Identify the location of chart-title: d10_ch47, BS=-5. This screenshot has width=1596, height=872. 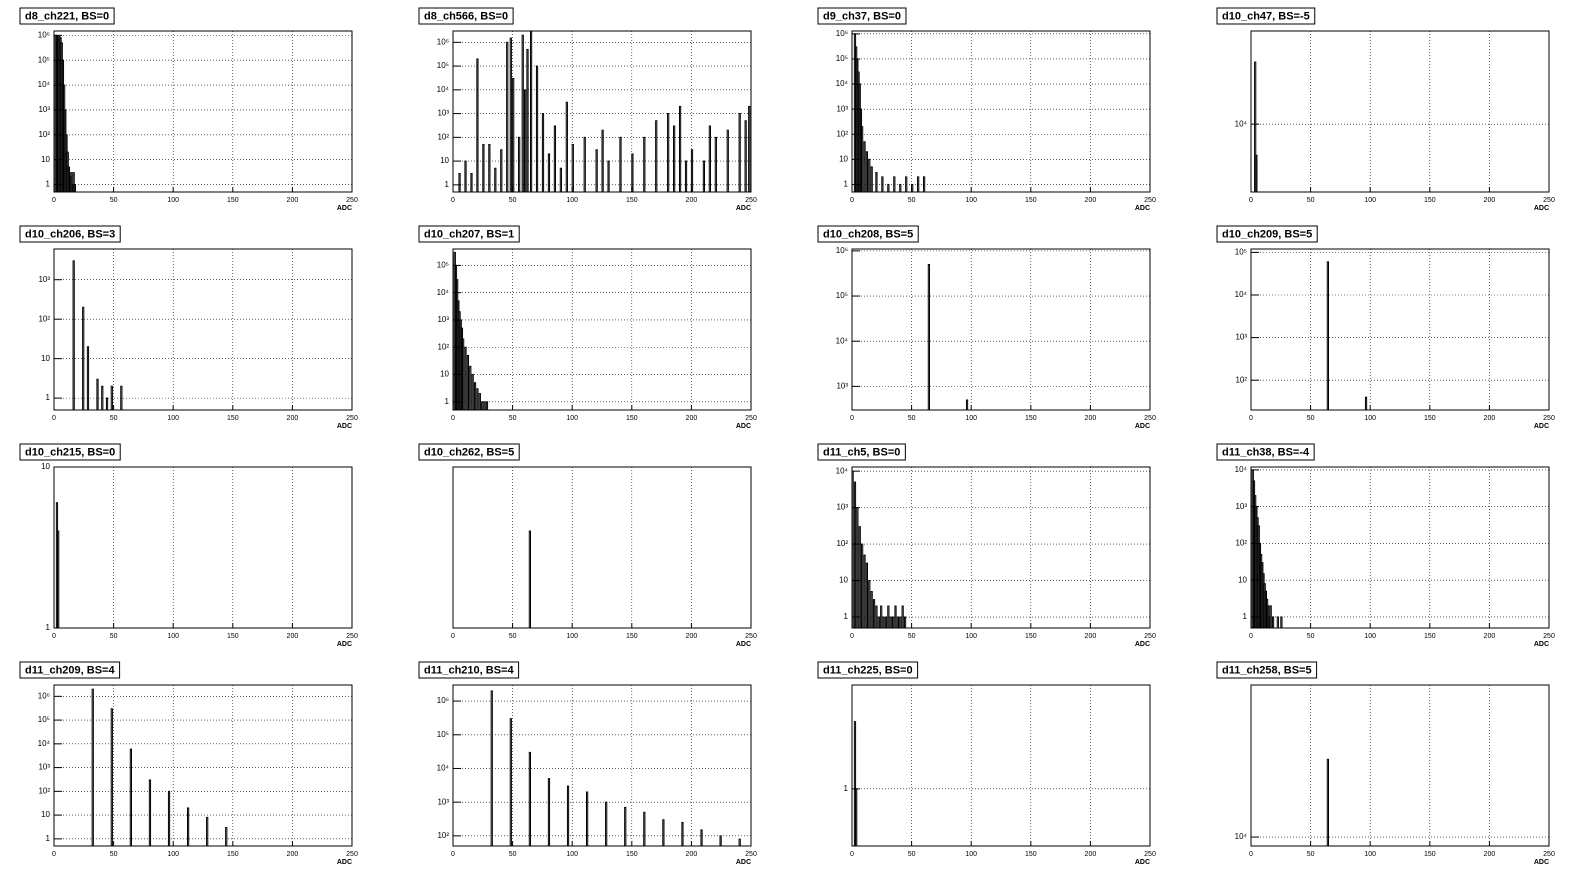
(1266, 16).